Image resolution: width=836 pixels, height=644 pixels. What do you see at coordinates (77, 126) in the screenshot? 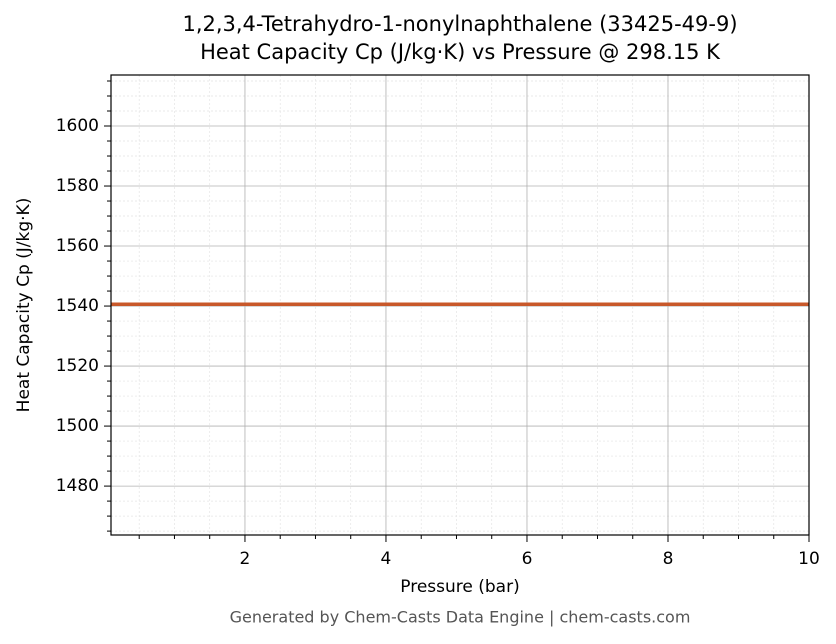
I see `y-tick-label: 1600` at bounding box center [77, 126].